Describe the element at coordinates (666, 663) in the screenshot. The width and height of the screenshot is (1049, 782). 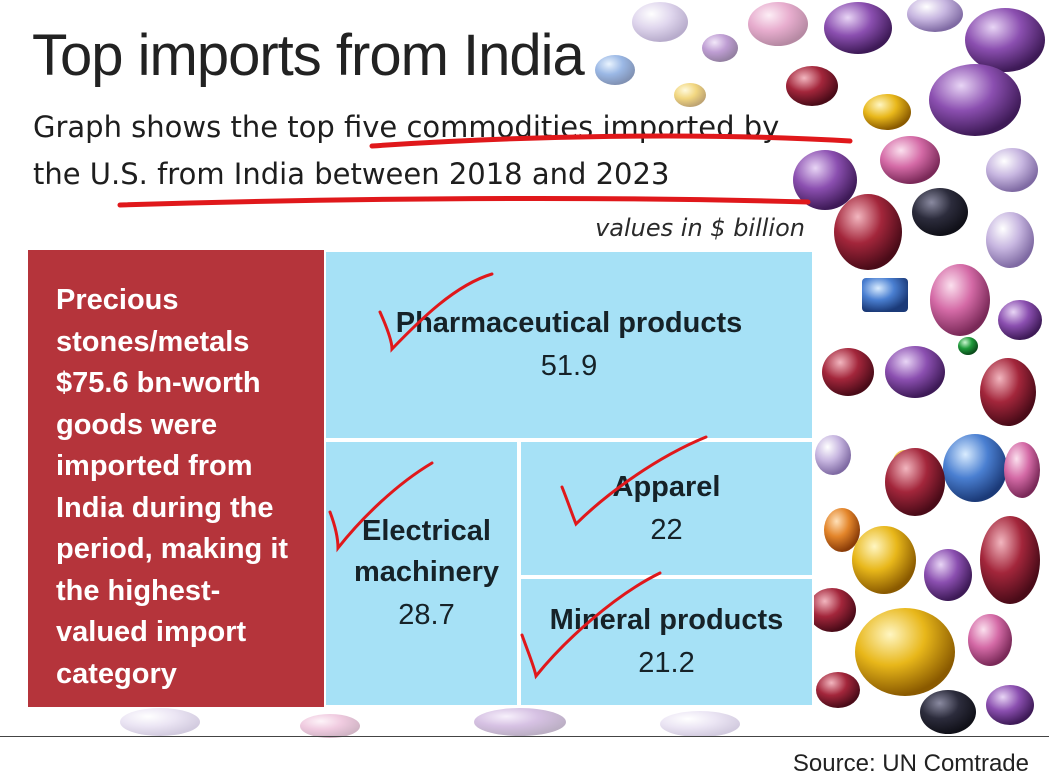
I see `tile-value: 21.2` at that location.